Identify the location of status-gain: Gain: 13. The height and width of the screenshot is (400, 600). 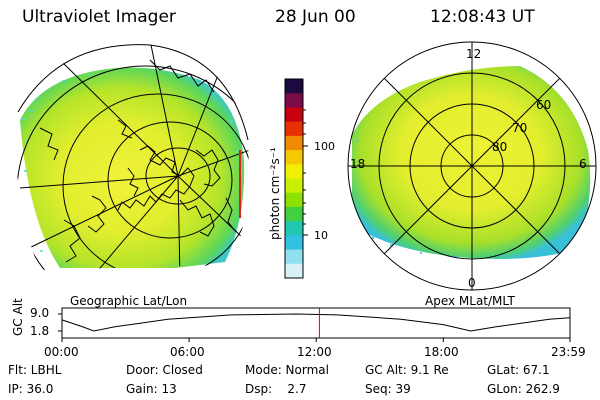
(151, 389).